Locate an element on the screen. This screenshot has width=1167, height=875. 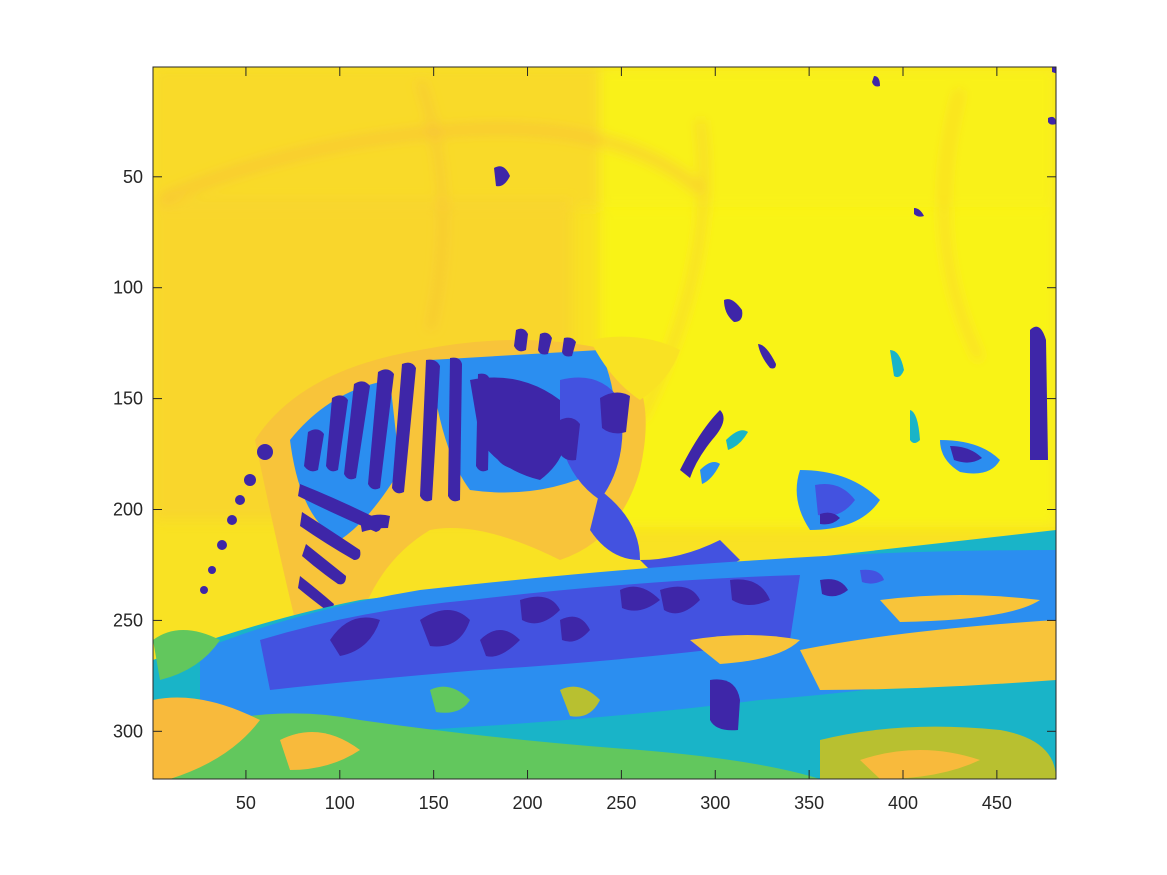
x-tick-label: 450 is located at coordinates (997, 803).